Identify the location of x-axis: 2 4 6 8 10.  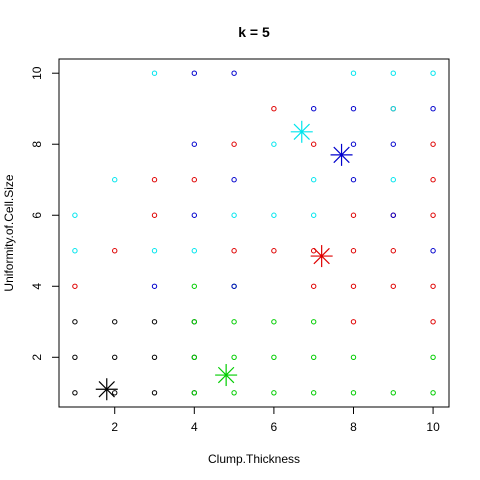
(275, 420).